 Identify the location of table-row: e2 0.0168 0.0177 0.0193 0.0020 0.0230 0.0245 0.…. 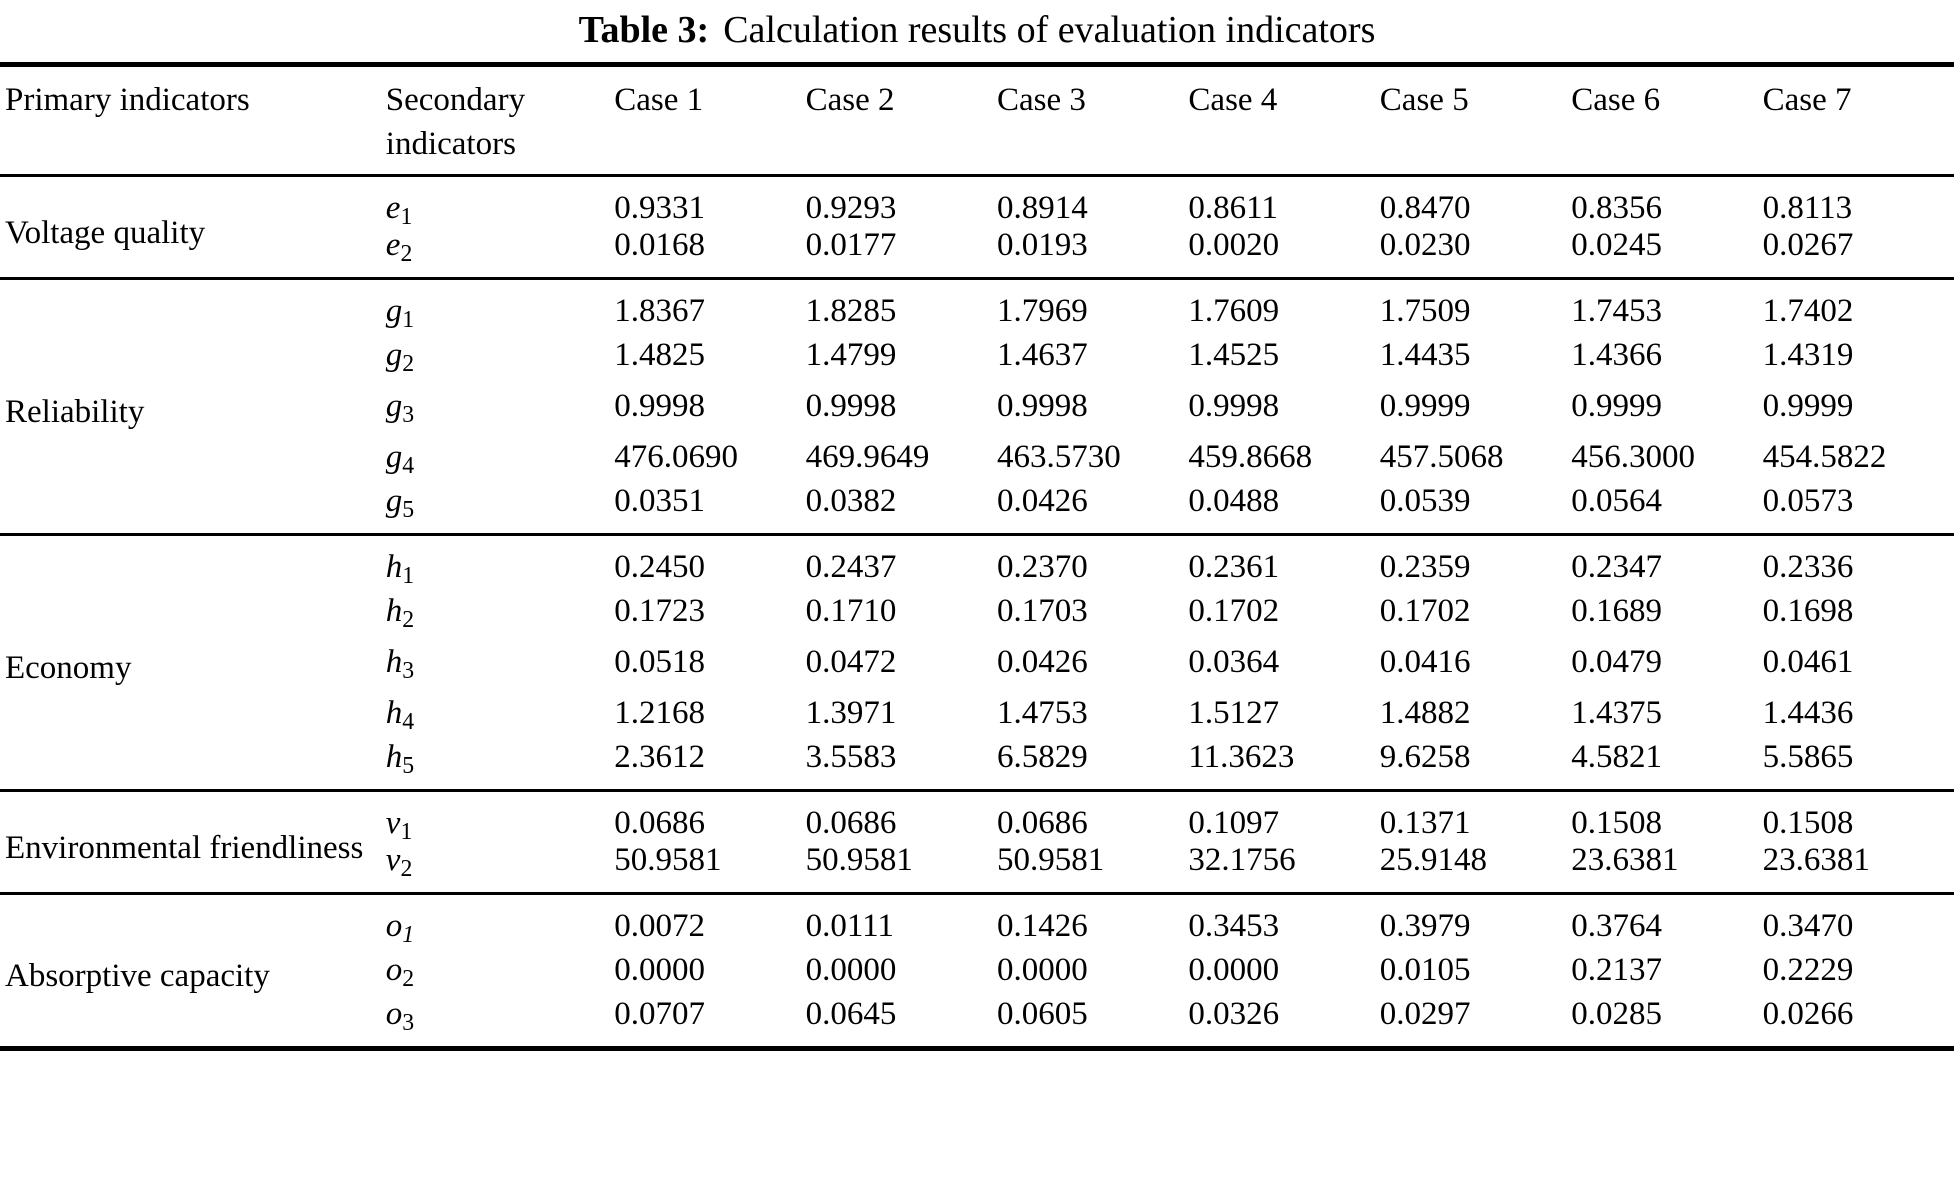
(977, 253).